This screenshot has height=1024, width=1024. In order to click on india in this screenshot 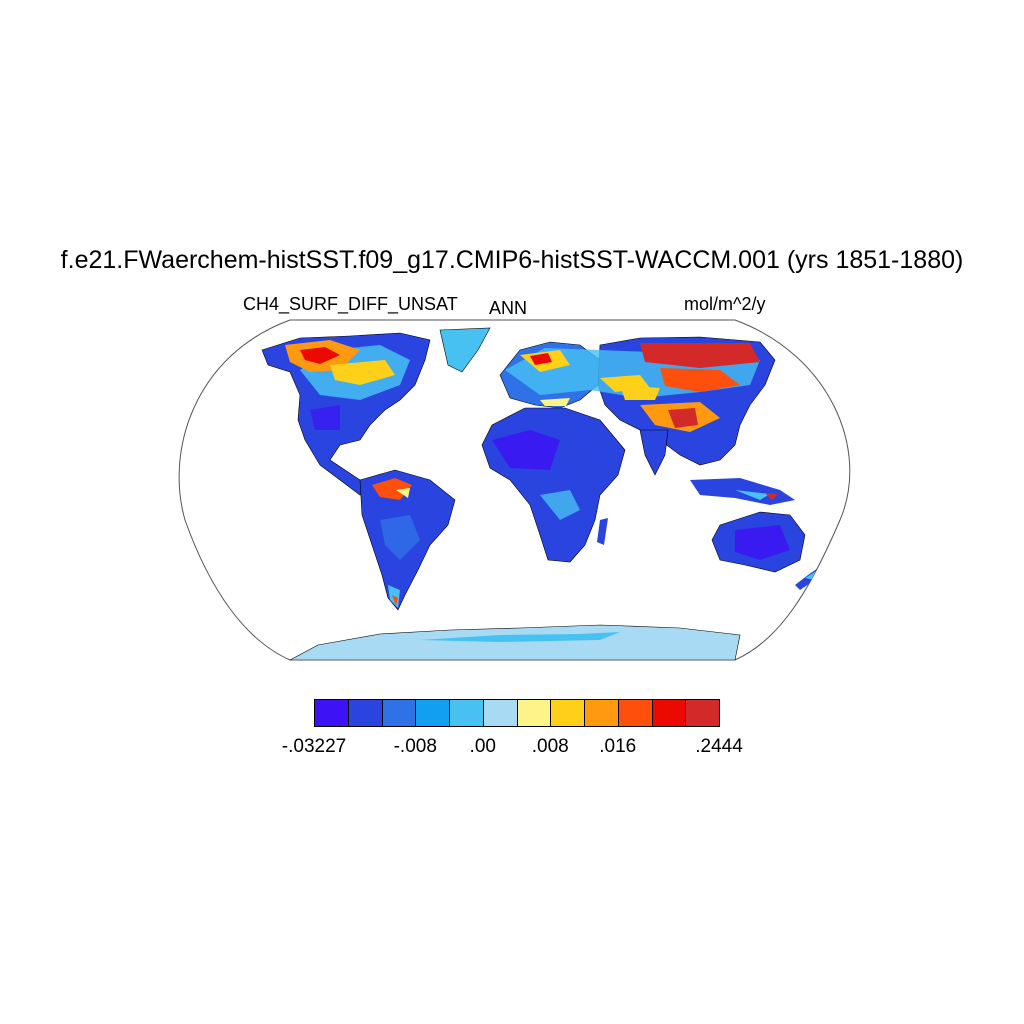, I will do `click(654, 452)`.